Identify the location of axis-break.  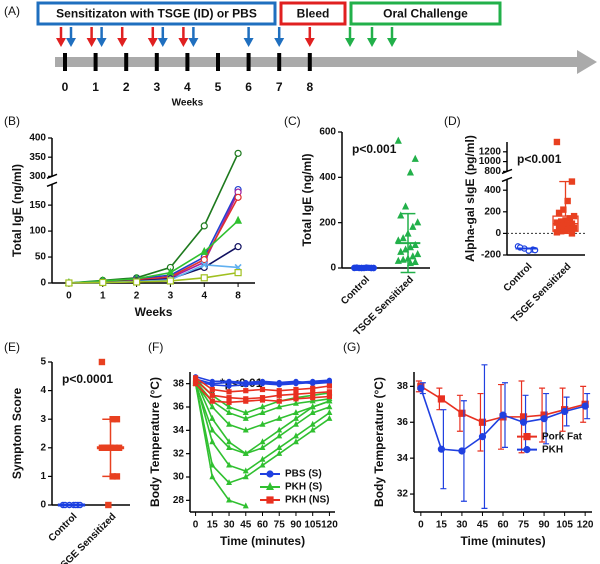
(507, 179).